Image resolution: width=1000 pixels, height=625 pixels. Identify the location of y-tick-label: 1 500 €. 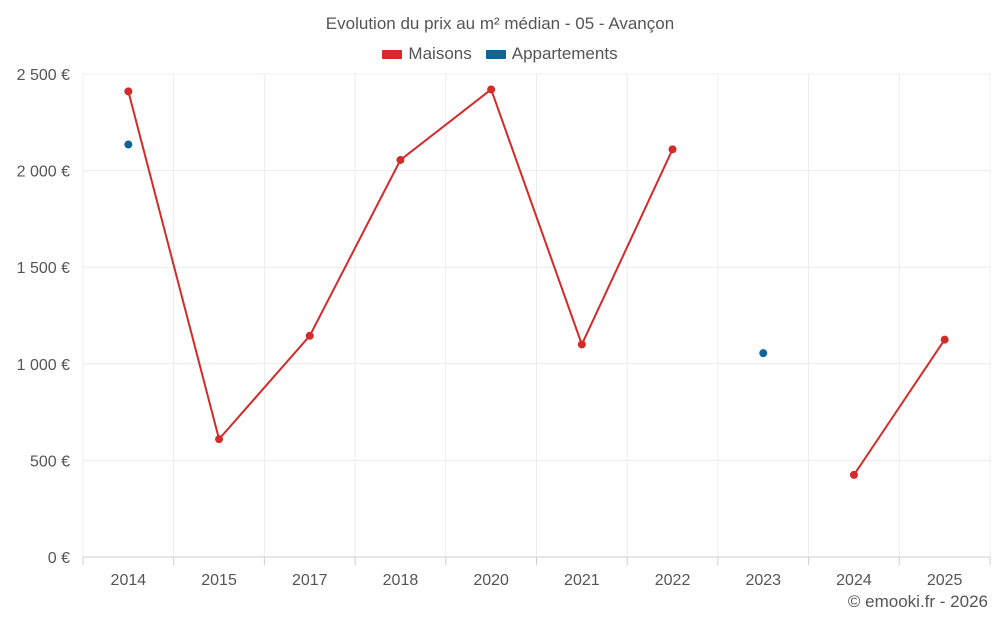
(43, 268).